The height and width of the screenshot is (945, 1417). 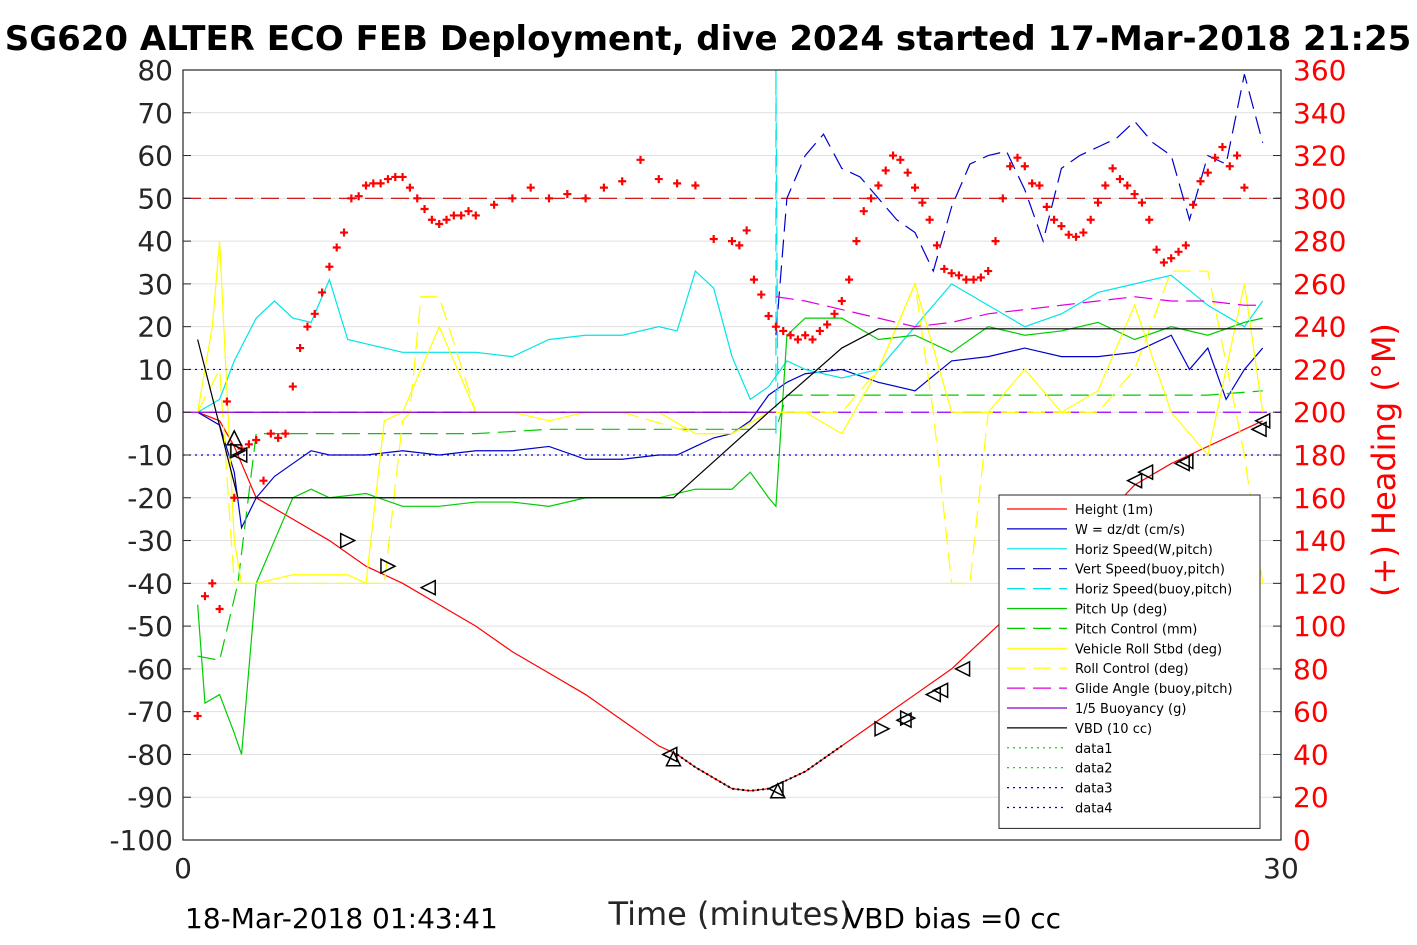 I want to click on y-right-tick-label: 340, so click(x=1319, y=113).